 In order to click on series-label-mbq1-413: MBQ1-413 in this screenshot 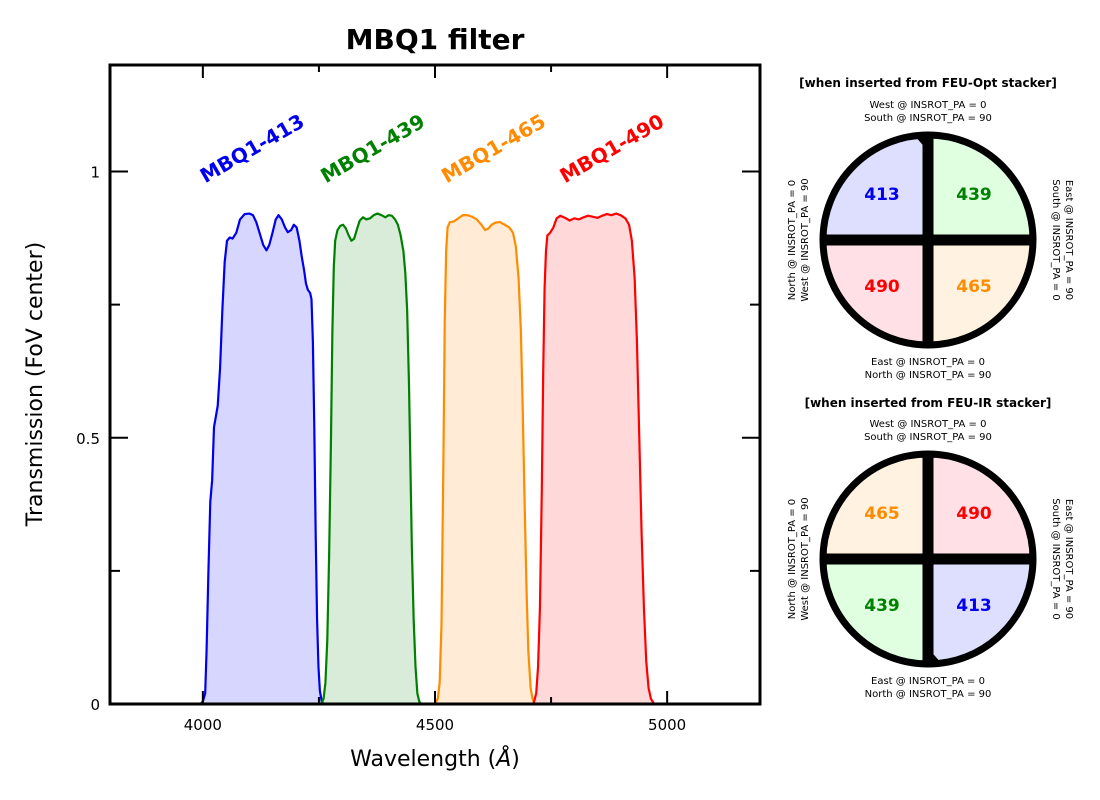, I will do `click(252, 148)`.